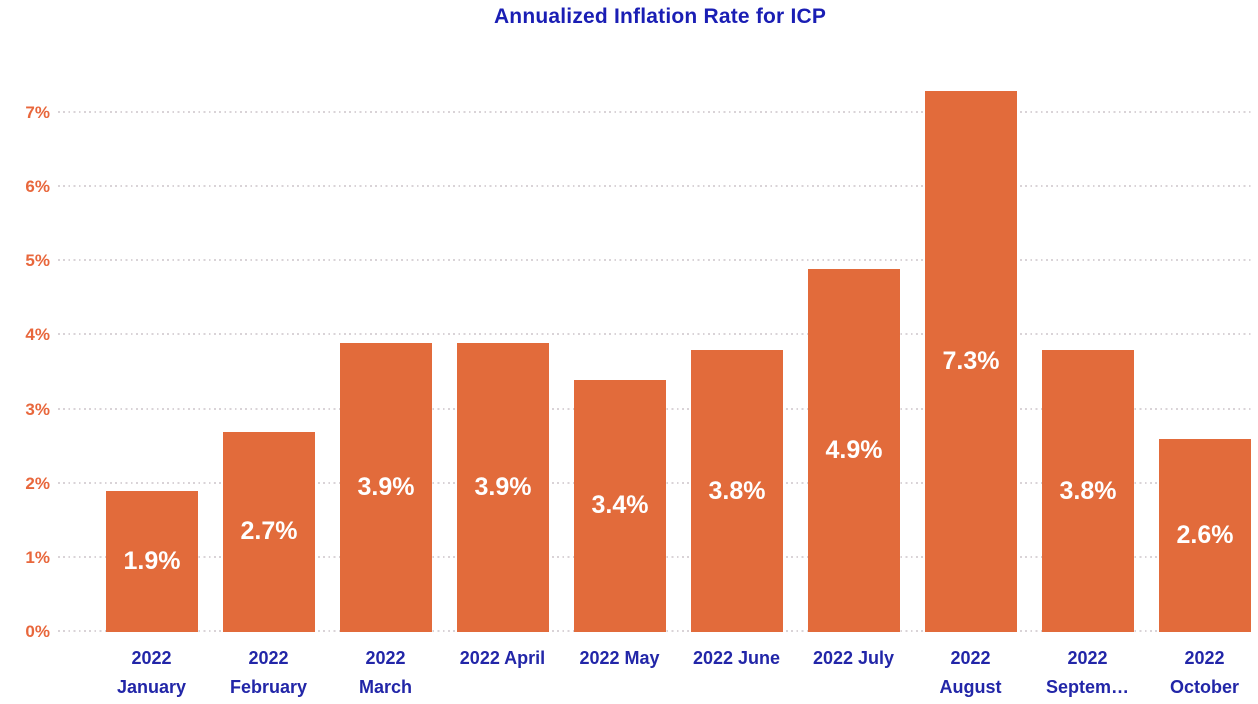  I want to click on bar-2022-february: 2.7%, so click(269, 531).